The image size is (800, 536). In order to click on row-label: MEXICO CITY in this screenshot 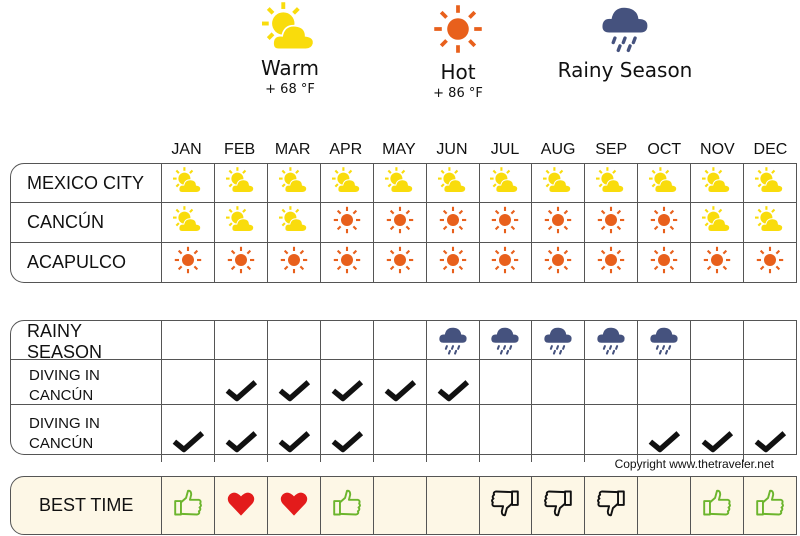, I will do `click(86, 182)`.